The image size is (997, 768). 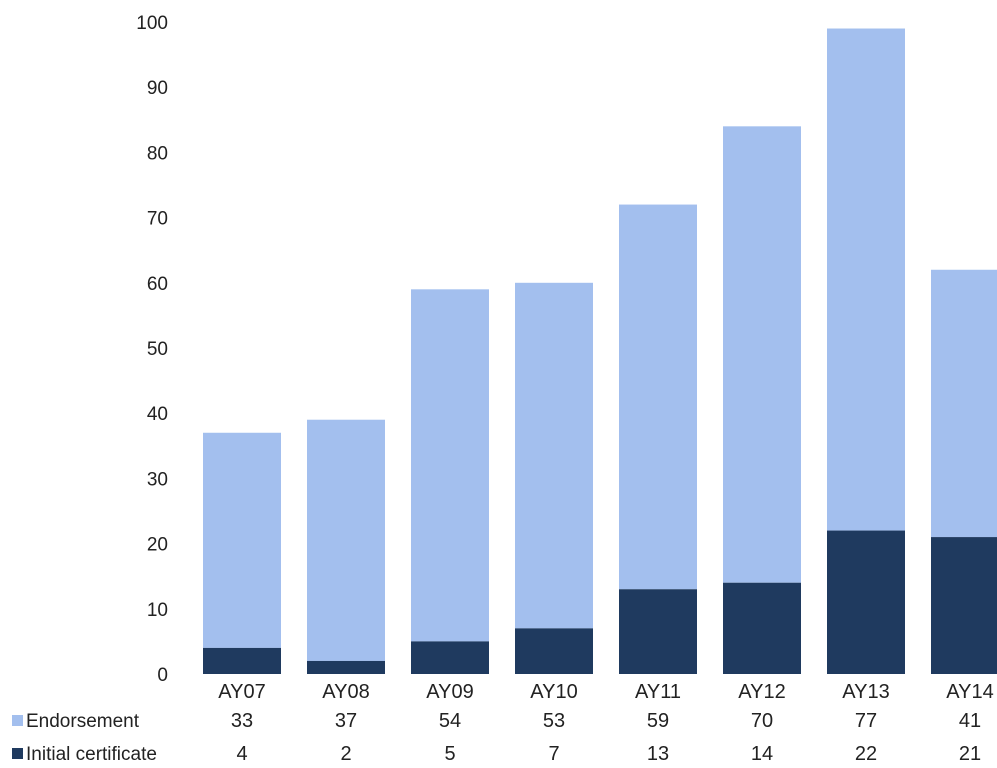 I want to click on y-tick-label: 70, so click(x=157, y=219).